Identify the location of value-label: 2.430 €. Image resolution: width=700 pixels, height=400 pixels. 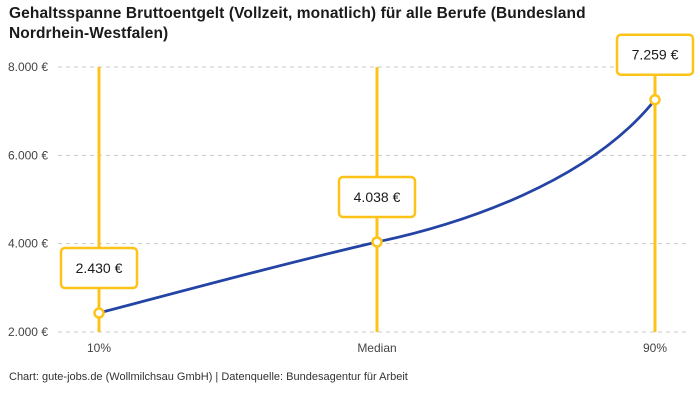
(99, 268).